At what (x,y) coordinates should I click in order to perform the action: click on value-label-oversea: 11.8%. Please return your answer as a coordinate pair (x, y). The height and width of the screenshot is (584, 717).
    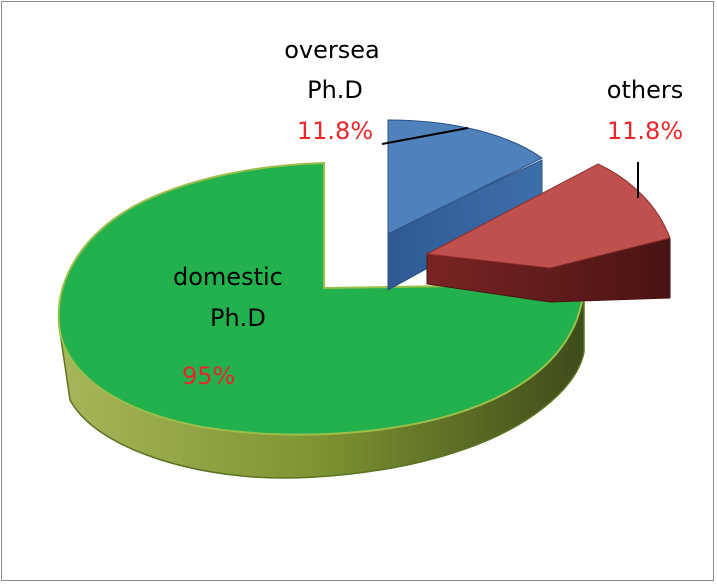
    Looking at the image, I should click on (335, 131).